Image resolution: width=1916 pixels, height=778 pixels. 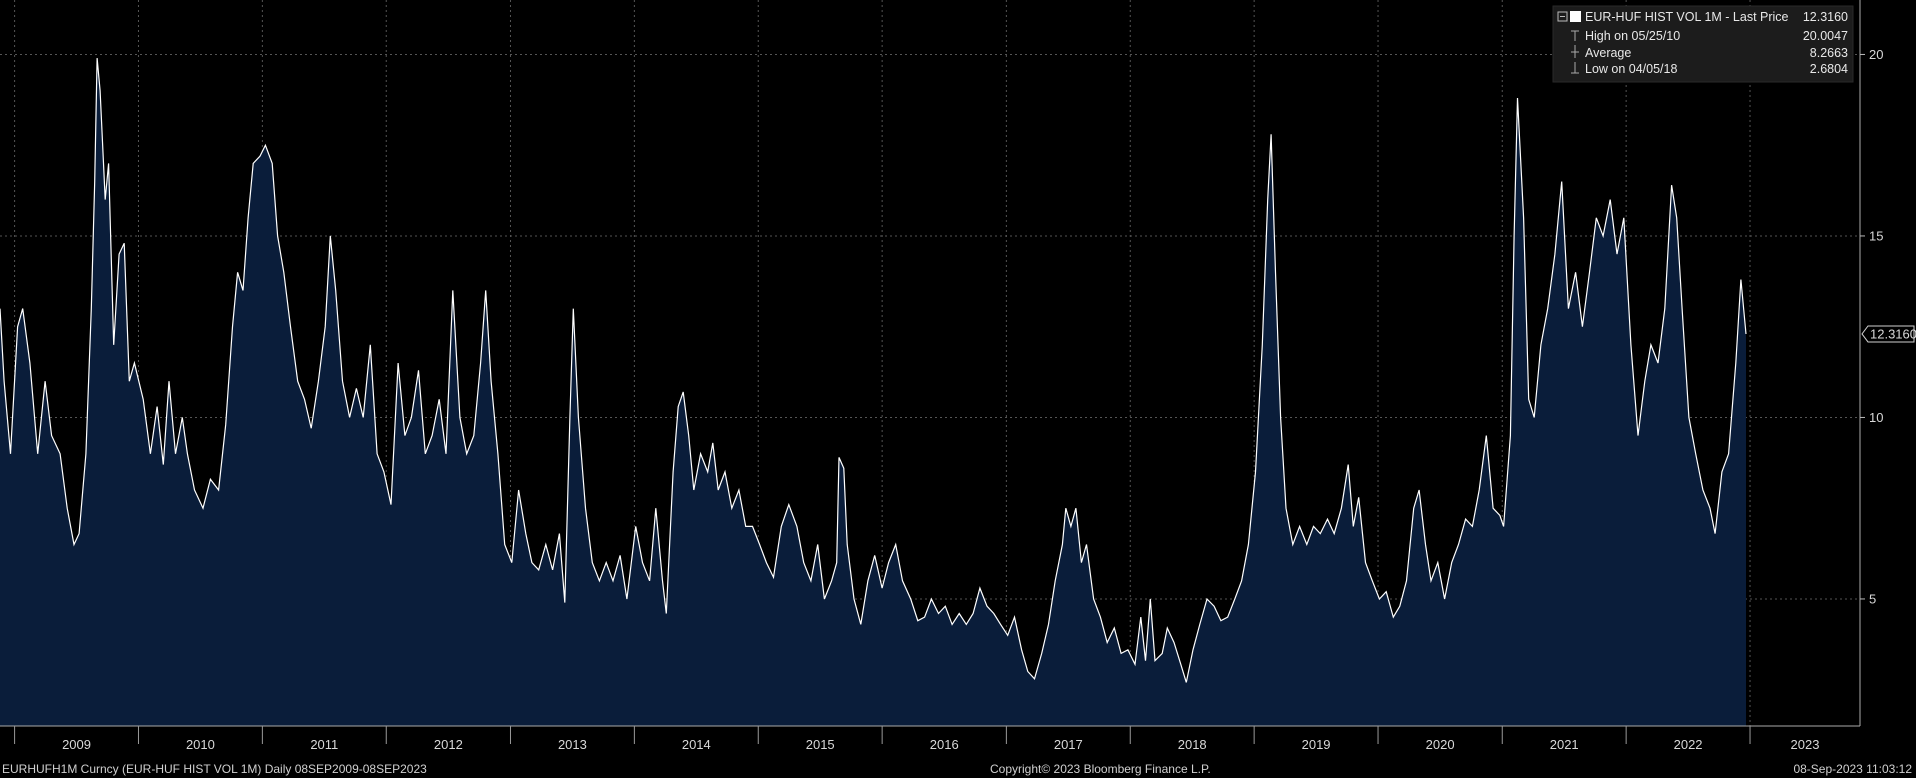 I want to click on legend-series-swatch, so click(x=1575, y=16).